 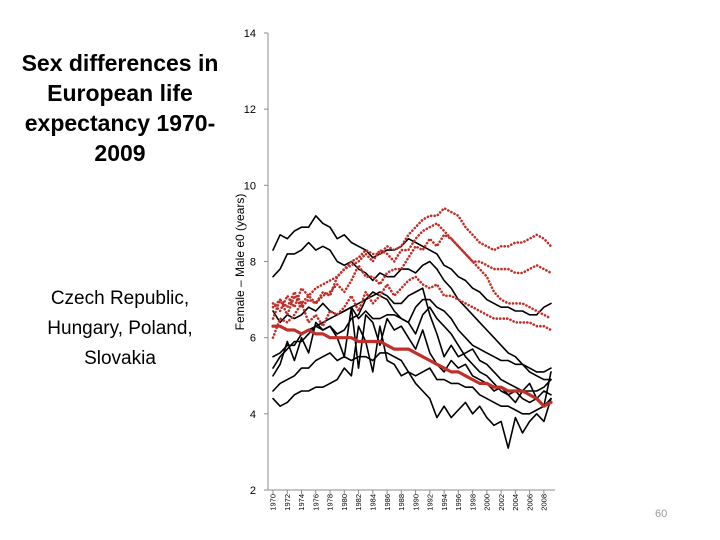 I want to click on x-tick-label: 1996, so click(x=458, y=502).